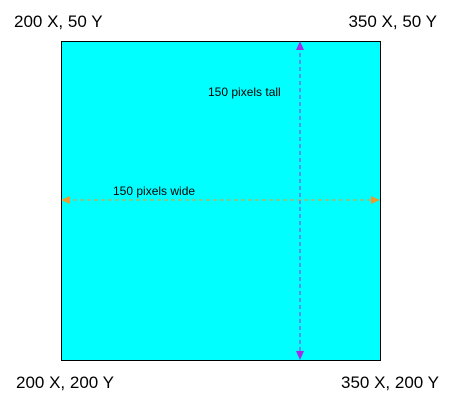 The height and width of the screenshot is (401, 452). I want to click on width-arrow, so click(220, 200).